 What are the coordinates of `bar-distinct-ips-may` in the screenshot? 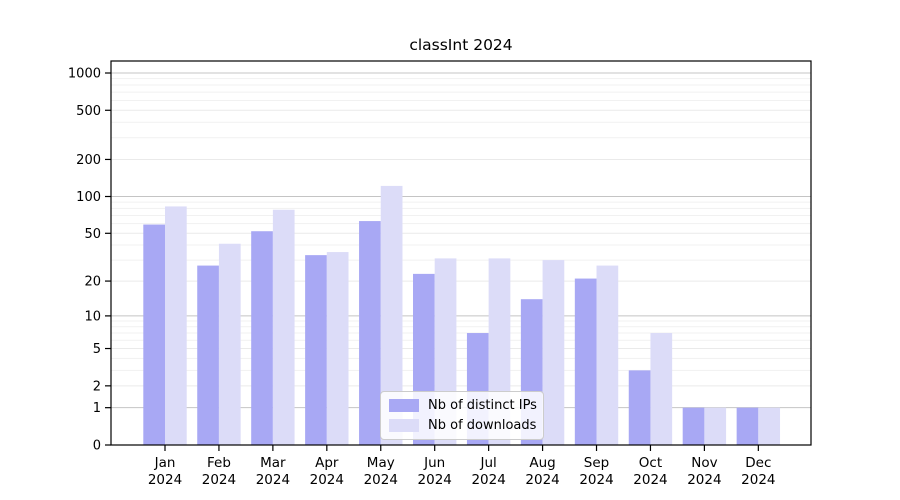 It's located at (370, 333).